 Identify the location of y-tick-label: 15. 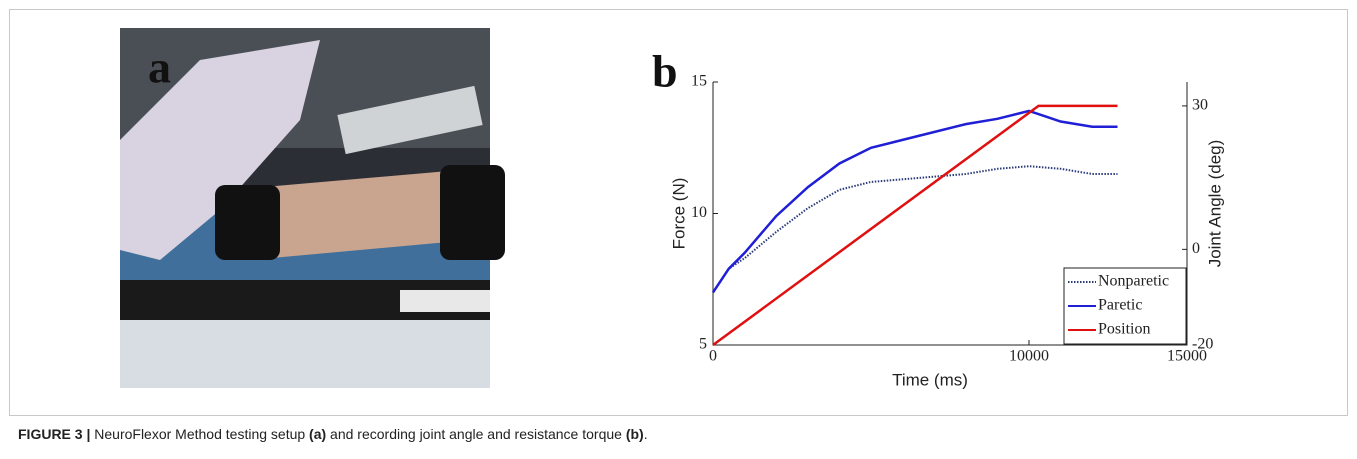
(699, 81).